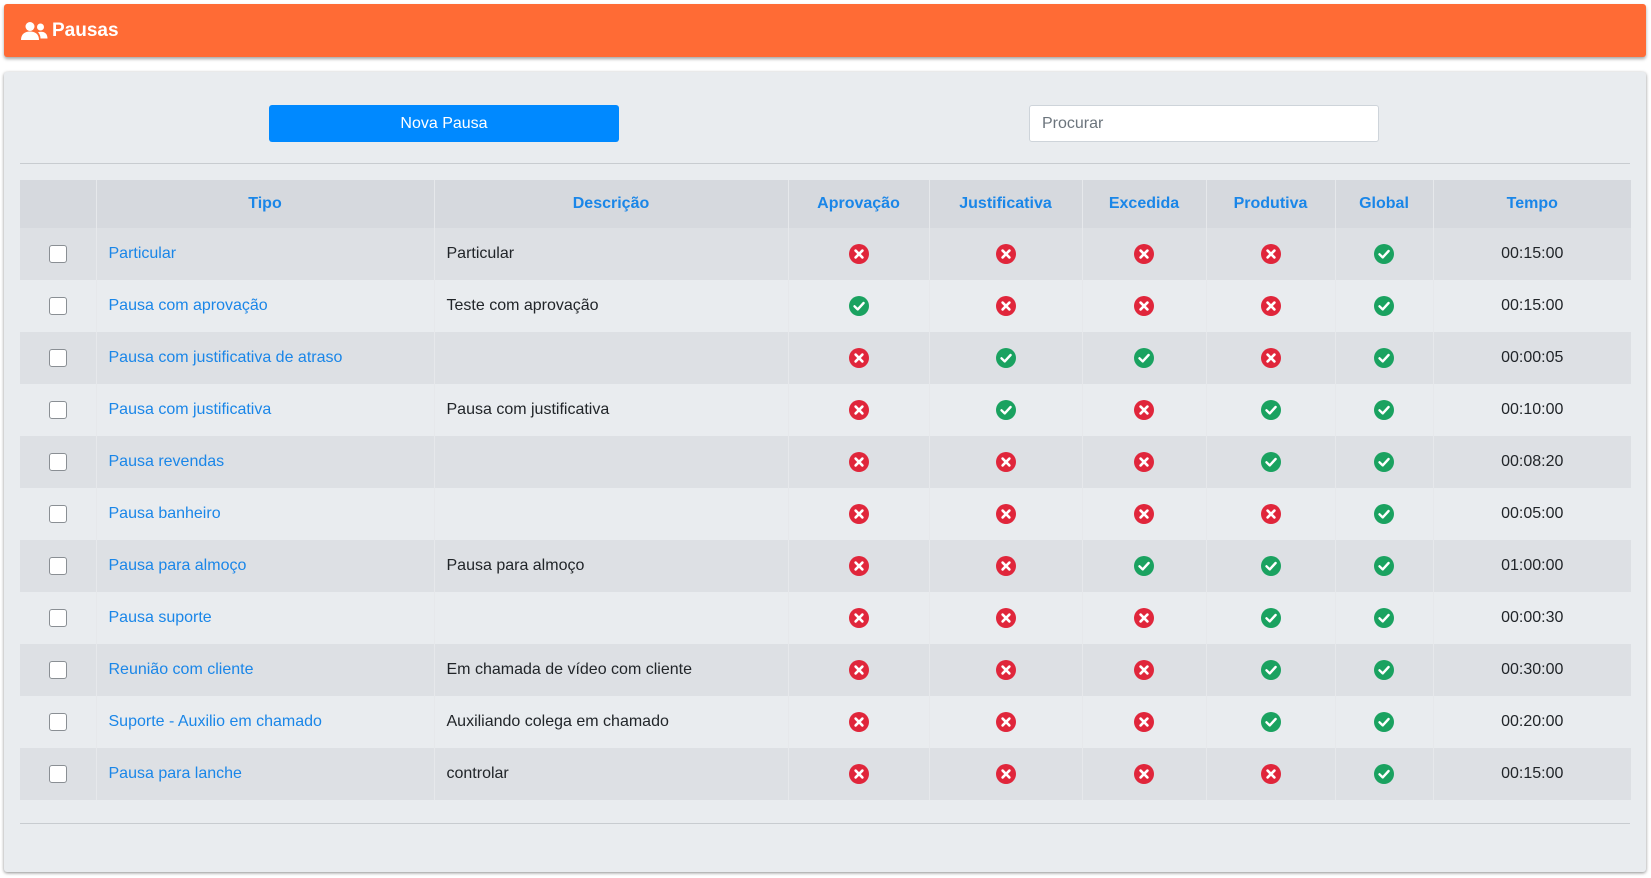 The image size is (1651, 878). What do you see at coordinates (160, 617) in the screenshot?
I see `tipo-link: Pausa suporte` at bounding box center [160, 617].